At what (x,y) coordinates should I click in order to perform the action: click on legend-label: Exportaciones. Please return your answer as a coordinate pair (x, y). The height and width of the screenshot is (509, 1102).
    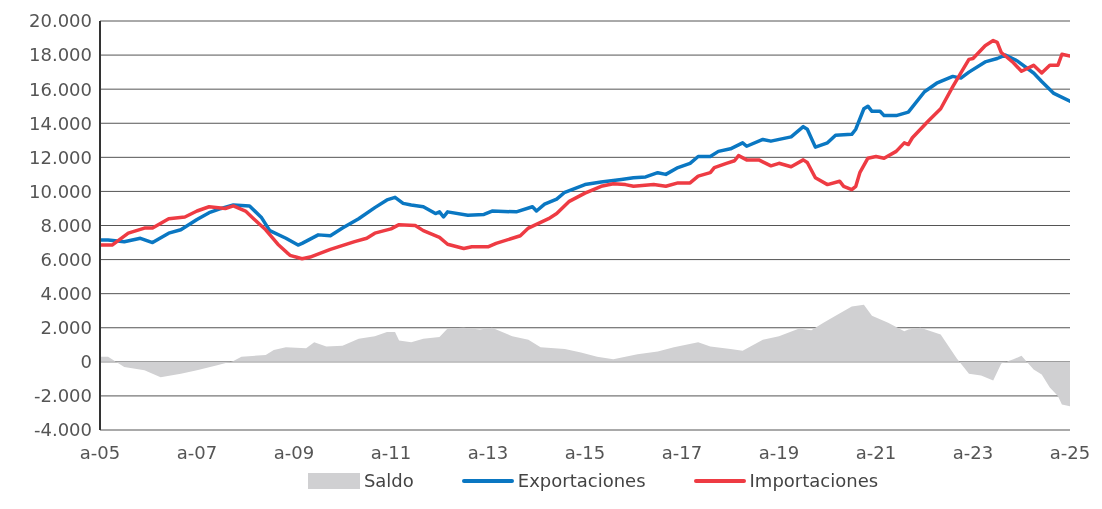
    Looking at the image, I should click on (581, 480).